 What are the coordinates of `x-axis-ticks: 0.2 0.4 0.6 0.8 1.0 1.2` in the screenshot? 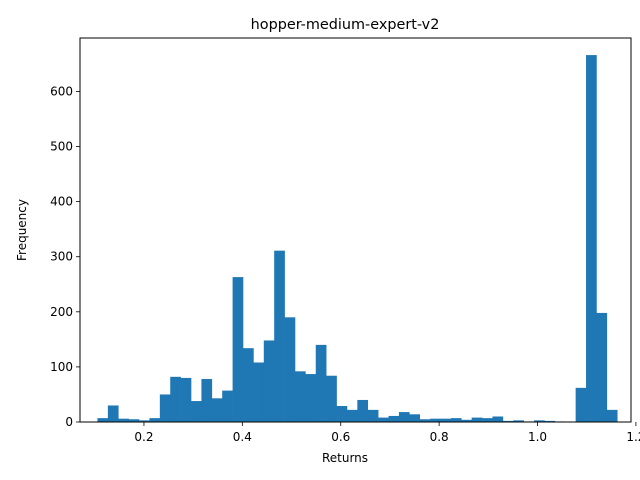 It's located at (387, 433).